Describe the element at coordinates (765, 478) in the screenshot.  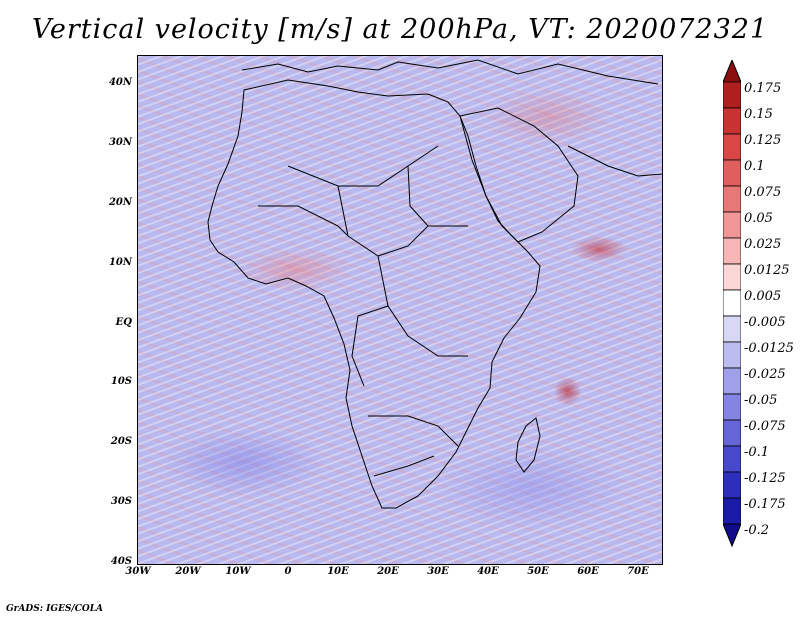
I see `colorbar-label-neg-0125: -0.125` at that location.